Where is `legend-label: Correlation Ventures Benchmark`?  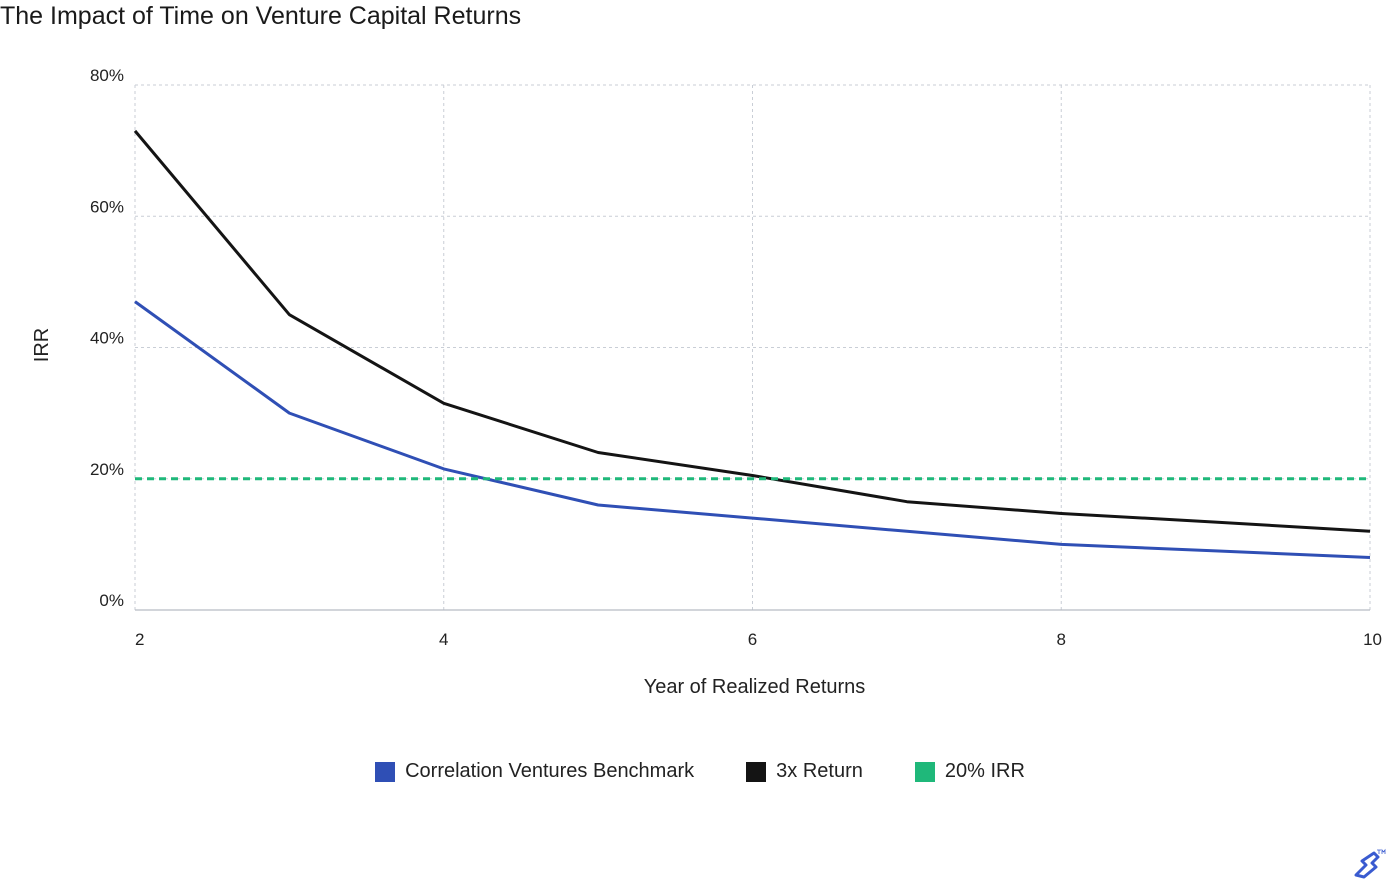
legend-label: Correlation Ventures Benchmark is located at coordinates (550, 771).